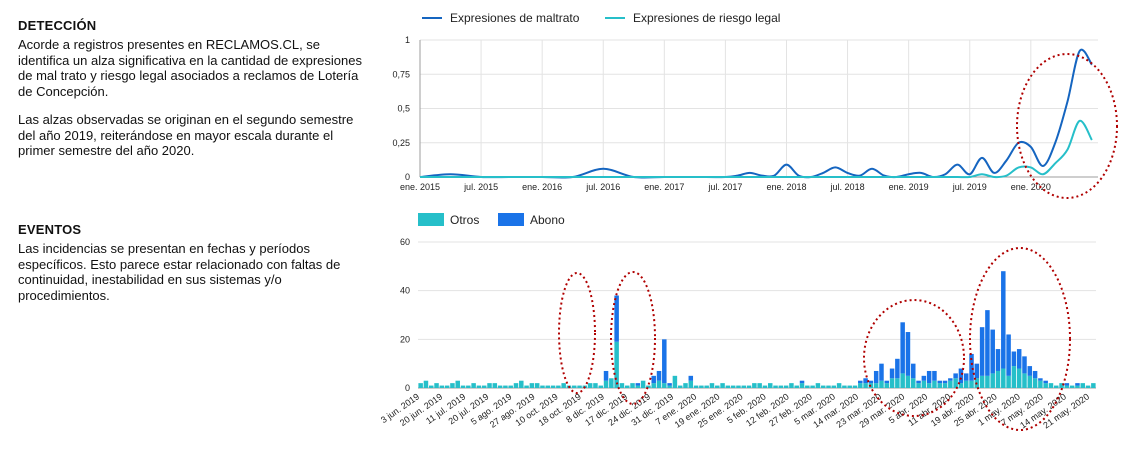 The image size is (1127, 452). I want to click on line-x-tick-label: ene. 2015, so click(420, 187).